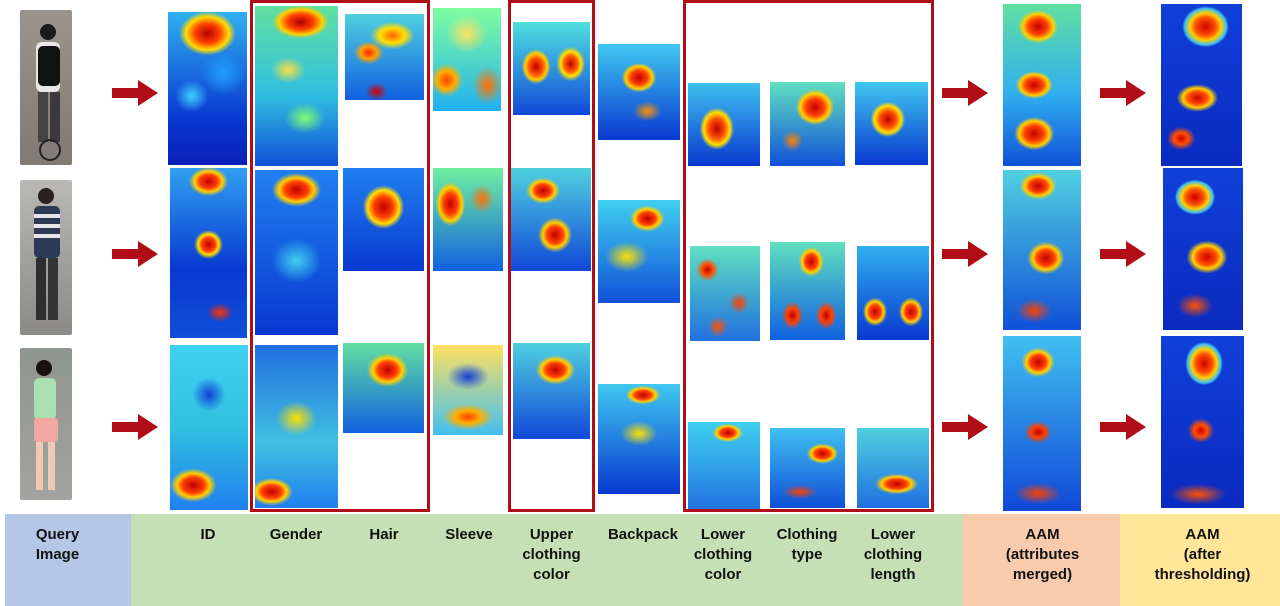 This screenshot has width=1280, height=606. I want to click on label-upper-clothing-color: Upper clothing color, so click(551, 555).